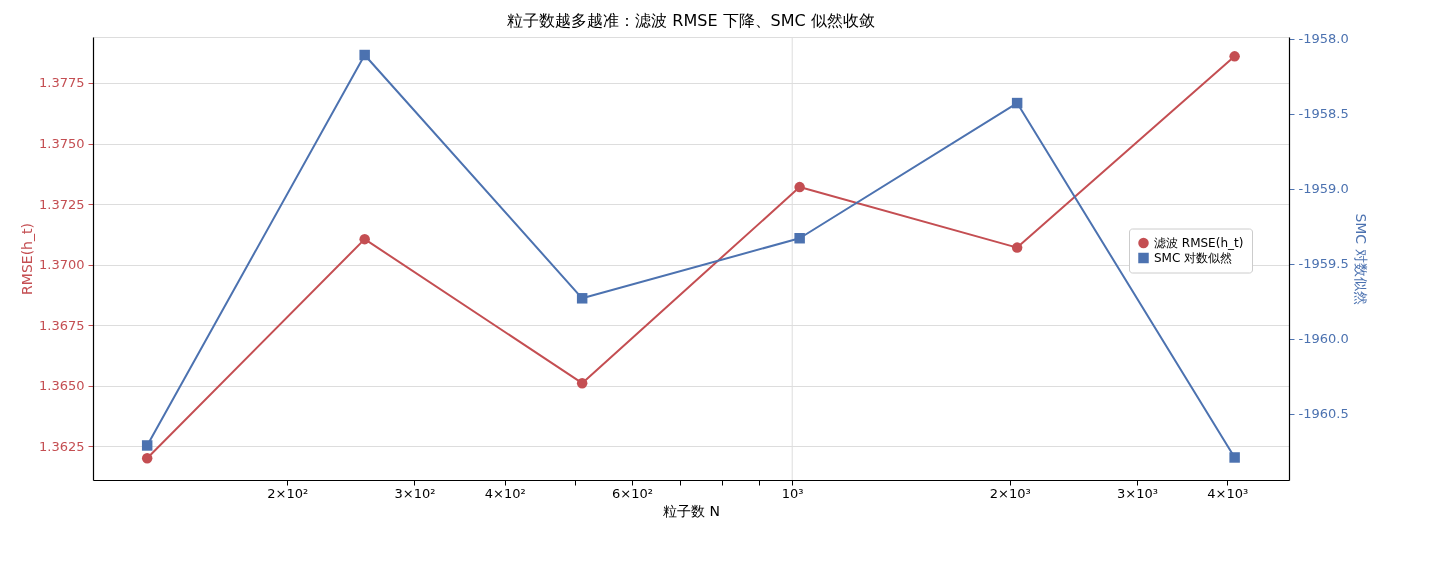 The width and height of the screenshot is (1430, 572). I want to click on y-tick-label: 1.3725, so click(62, 204).